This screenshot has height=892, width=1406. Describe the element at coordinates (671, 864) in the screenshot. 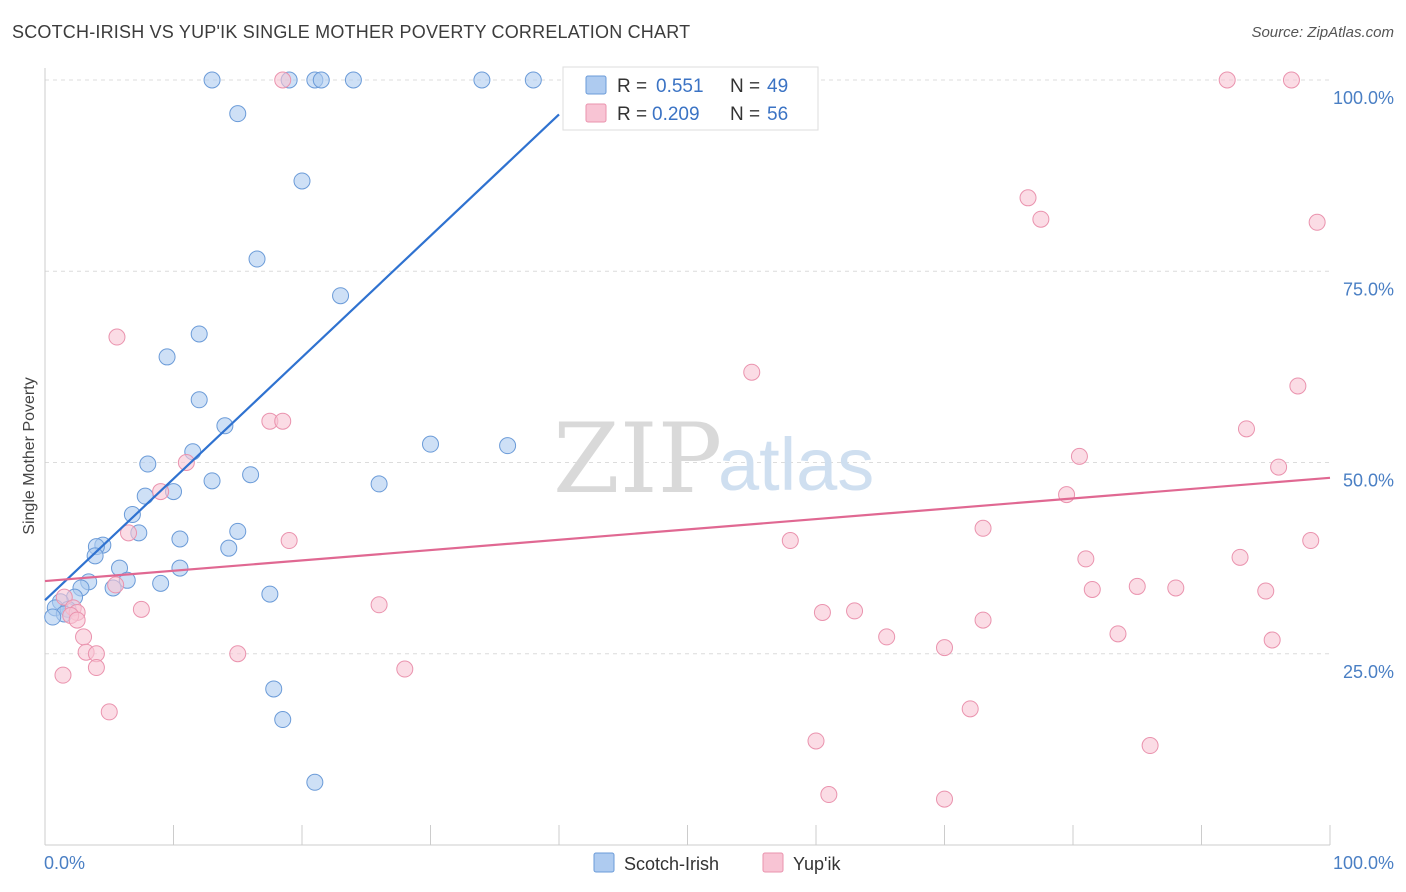

I see `bottom-legend-label-scotch-irish: Scotch-Irish` at that location.